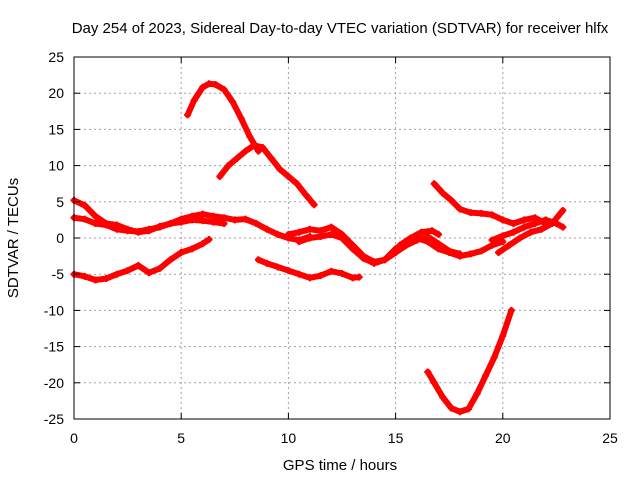 The height and width of the screenshot is (480, 640). Describe the element at coordinates (340, 465) in the screenshot. I see `x-axis-title: GPS time / hours` at that location.